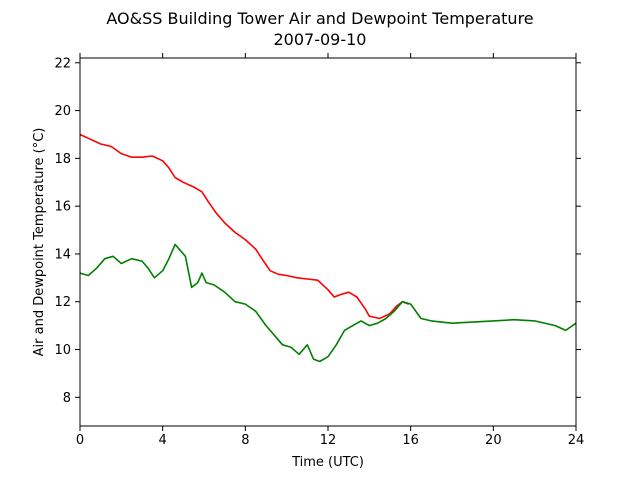  I want to click on x-tick-label: 8, so click(245, 440).